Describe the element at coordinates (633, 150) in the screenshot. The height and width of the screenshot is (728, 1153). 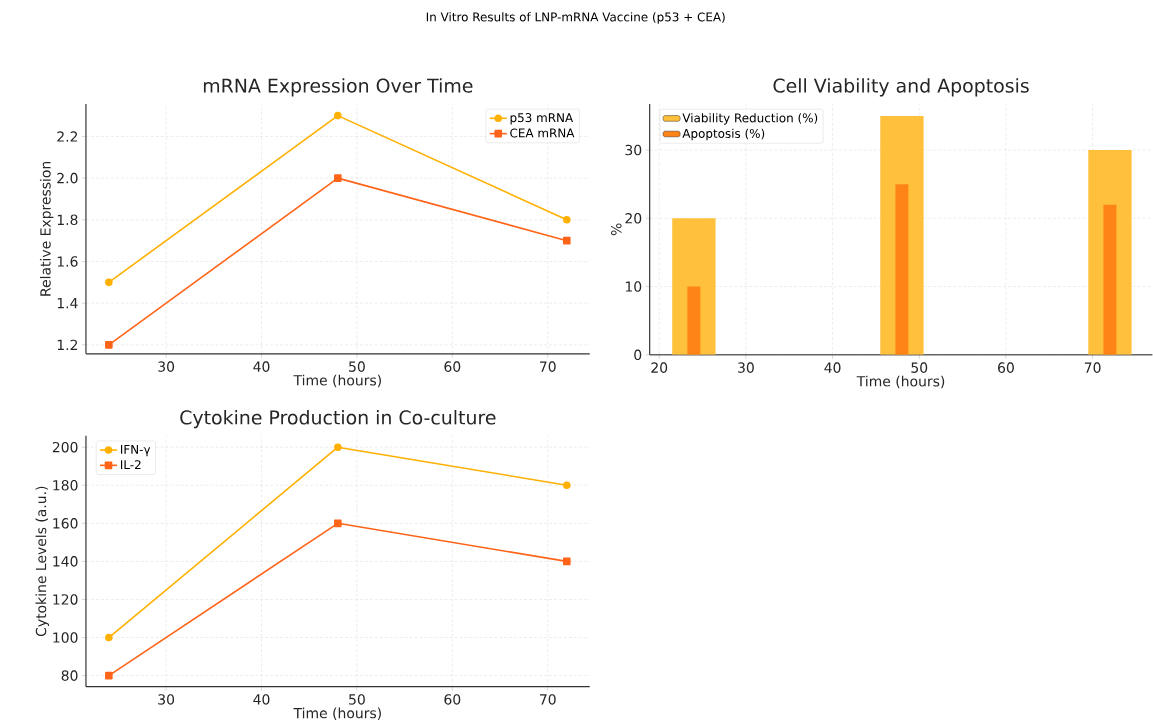
I see `y-tick-label: 30` at that location.